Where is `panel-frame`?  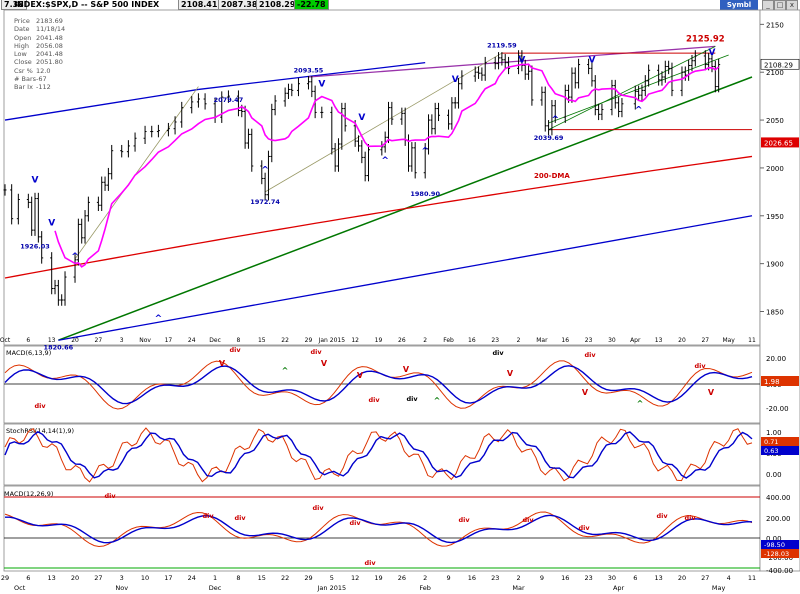 panel-frame is located at coordinates (382, 528).